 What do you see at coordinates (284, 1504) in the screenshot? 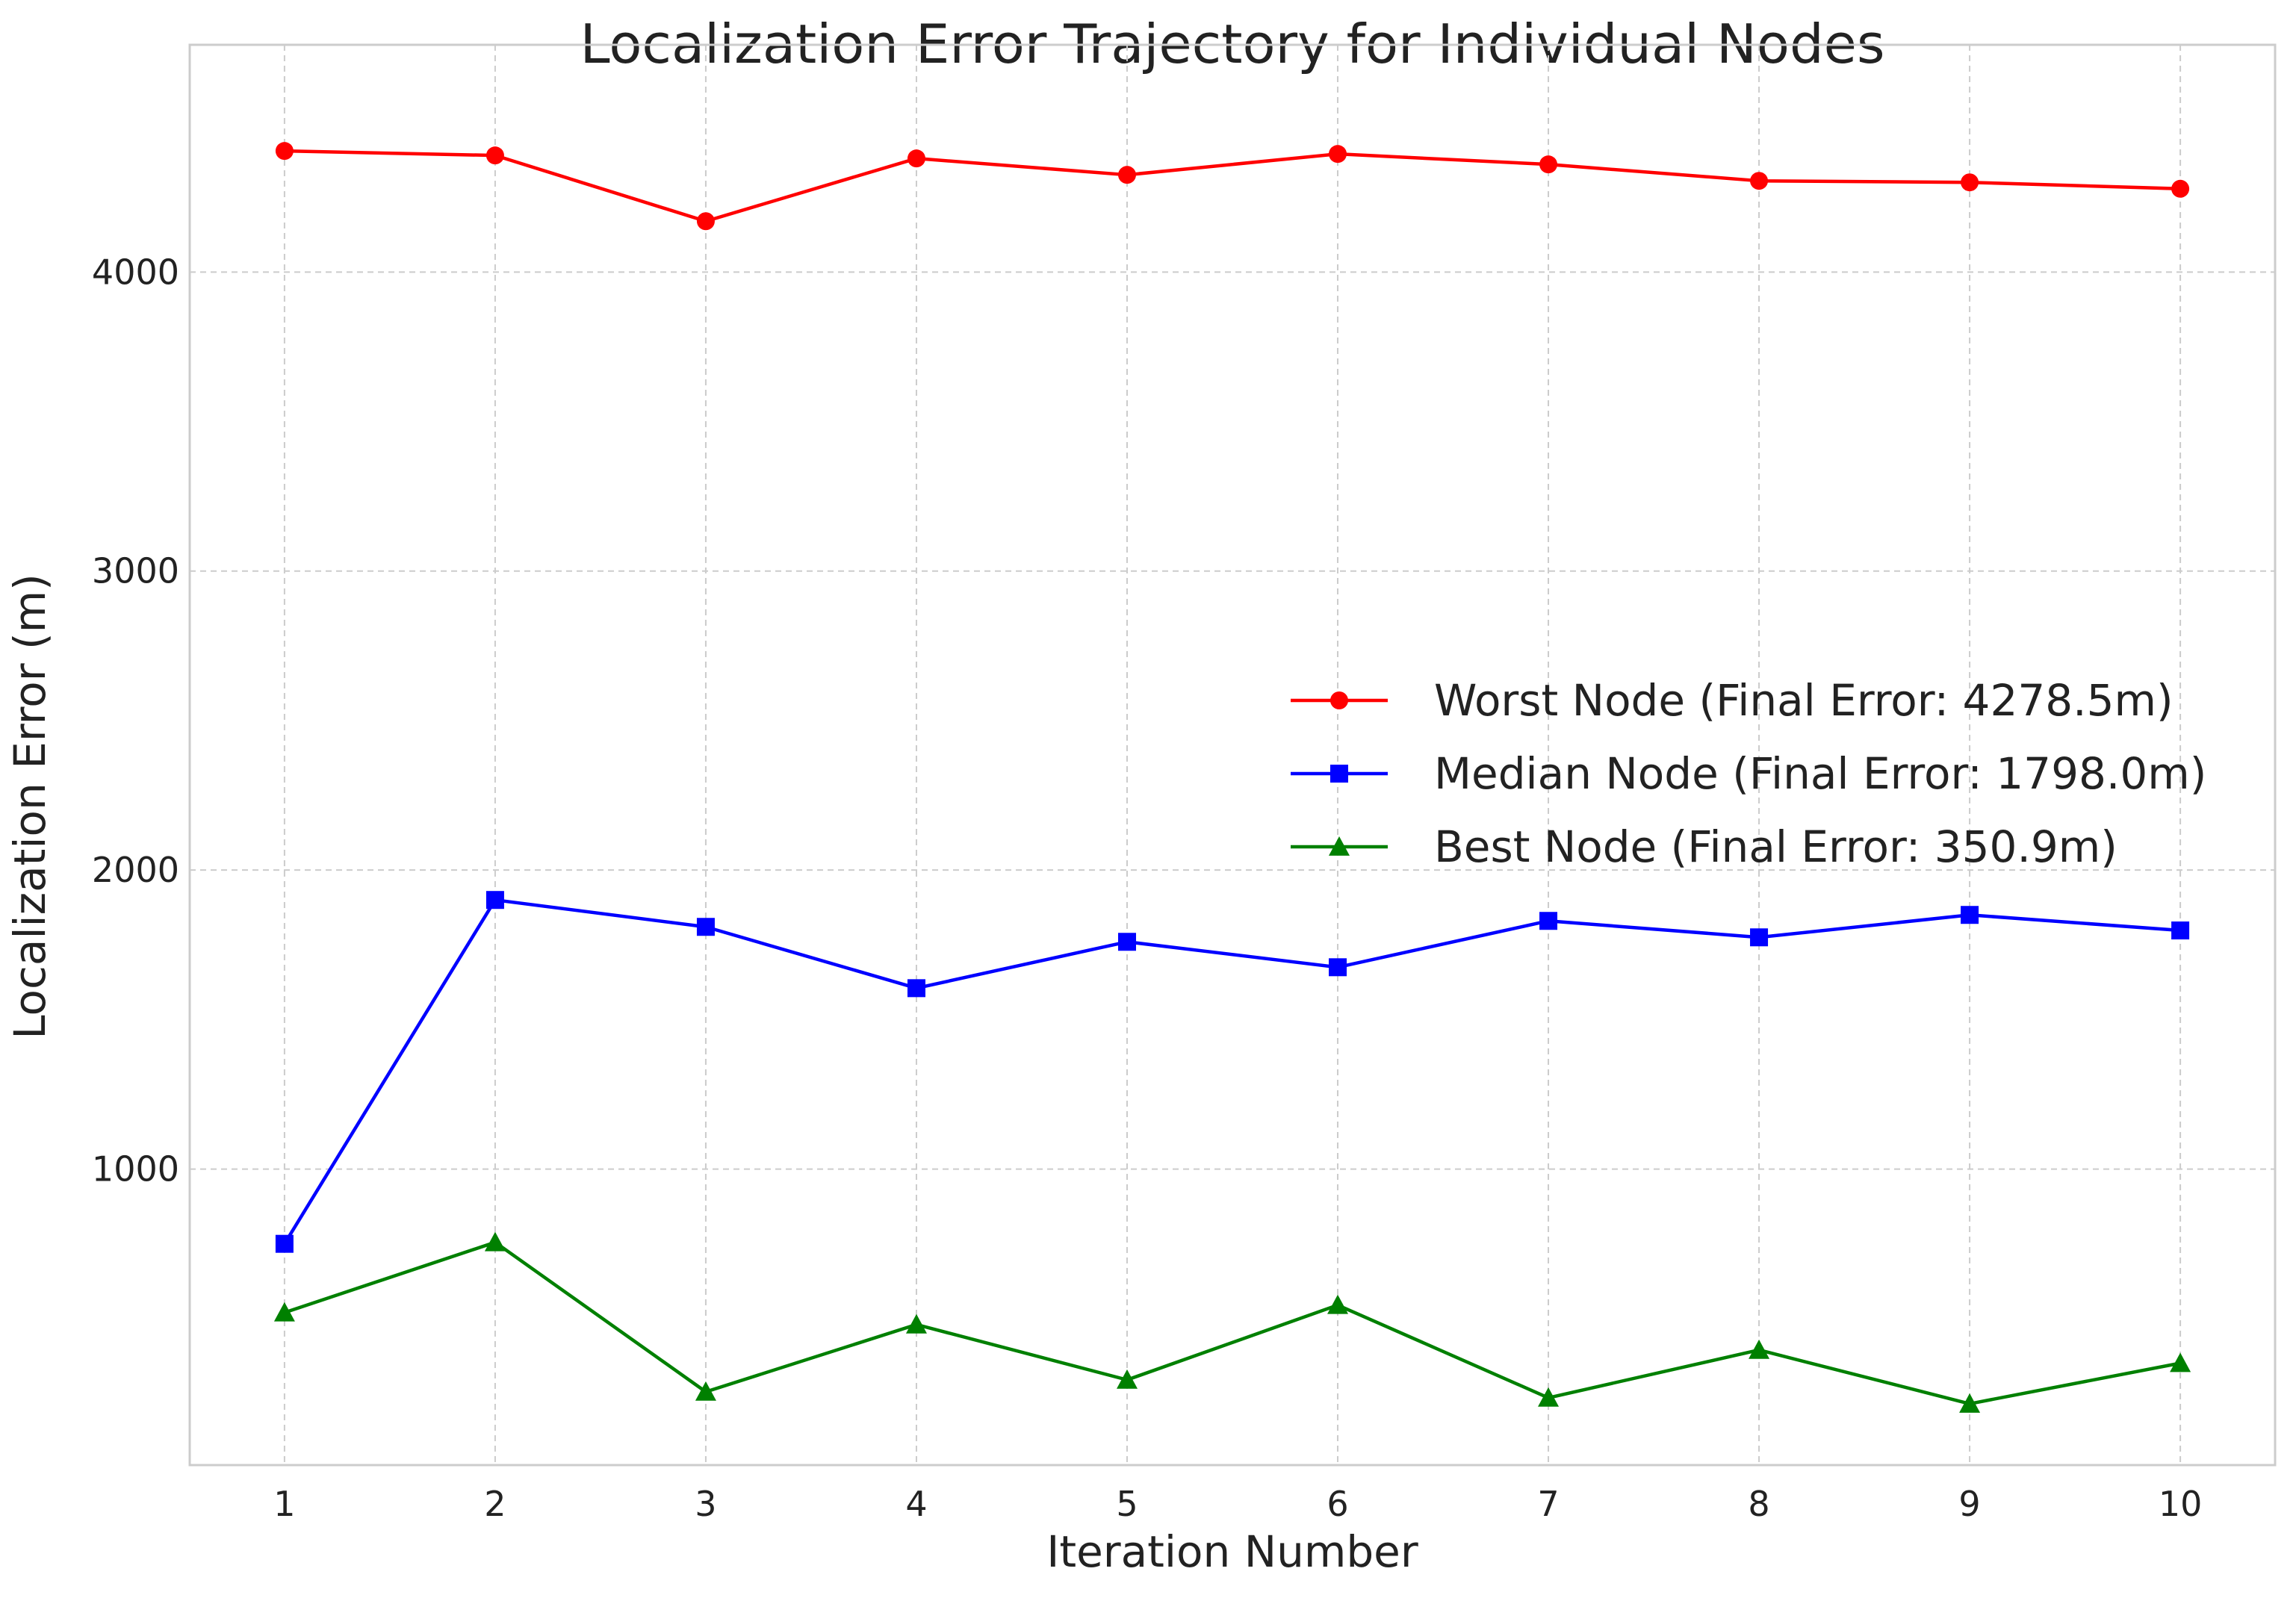
I see `x-tick-label: 1` at bounding box center [284, 1504].